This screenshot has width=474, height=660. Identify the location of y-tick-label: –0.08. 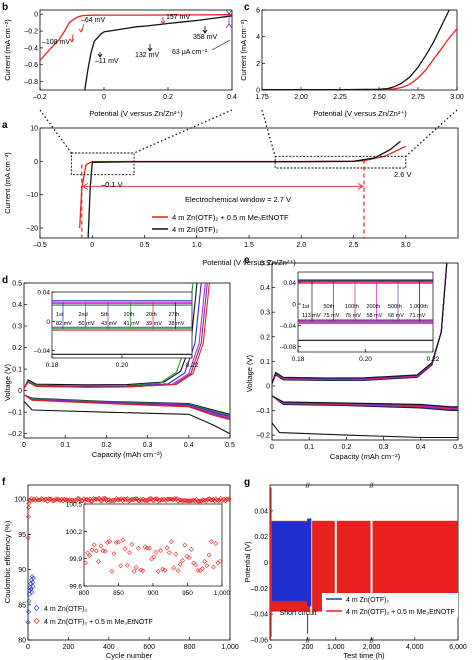
(288, 347).